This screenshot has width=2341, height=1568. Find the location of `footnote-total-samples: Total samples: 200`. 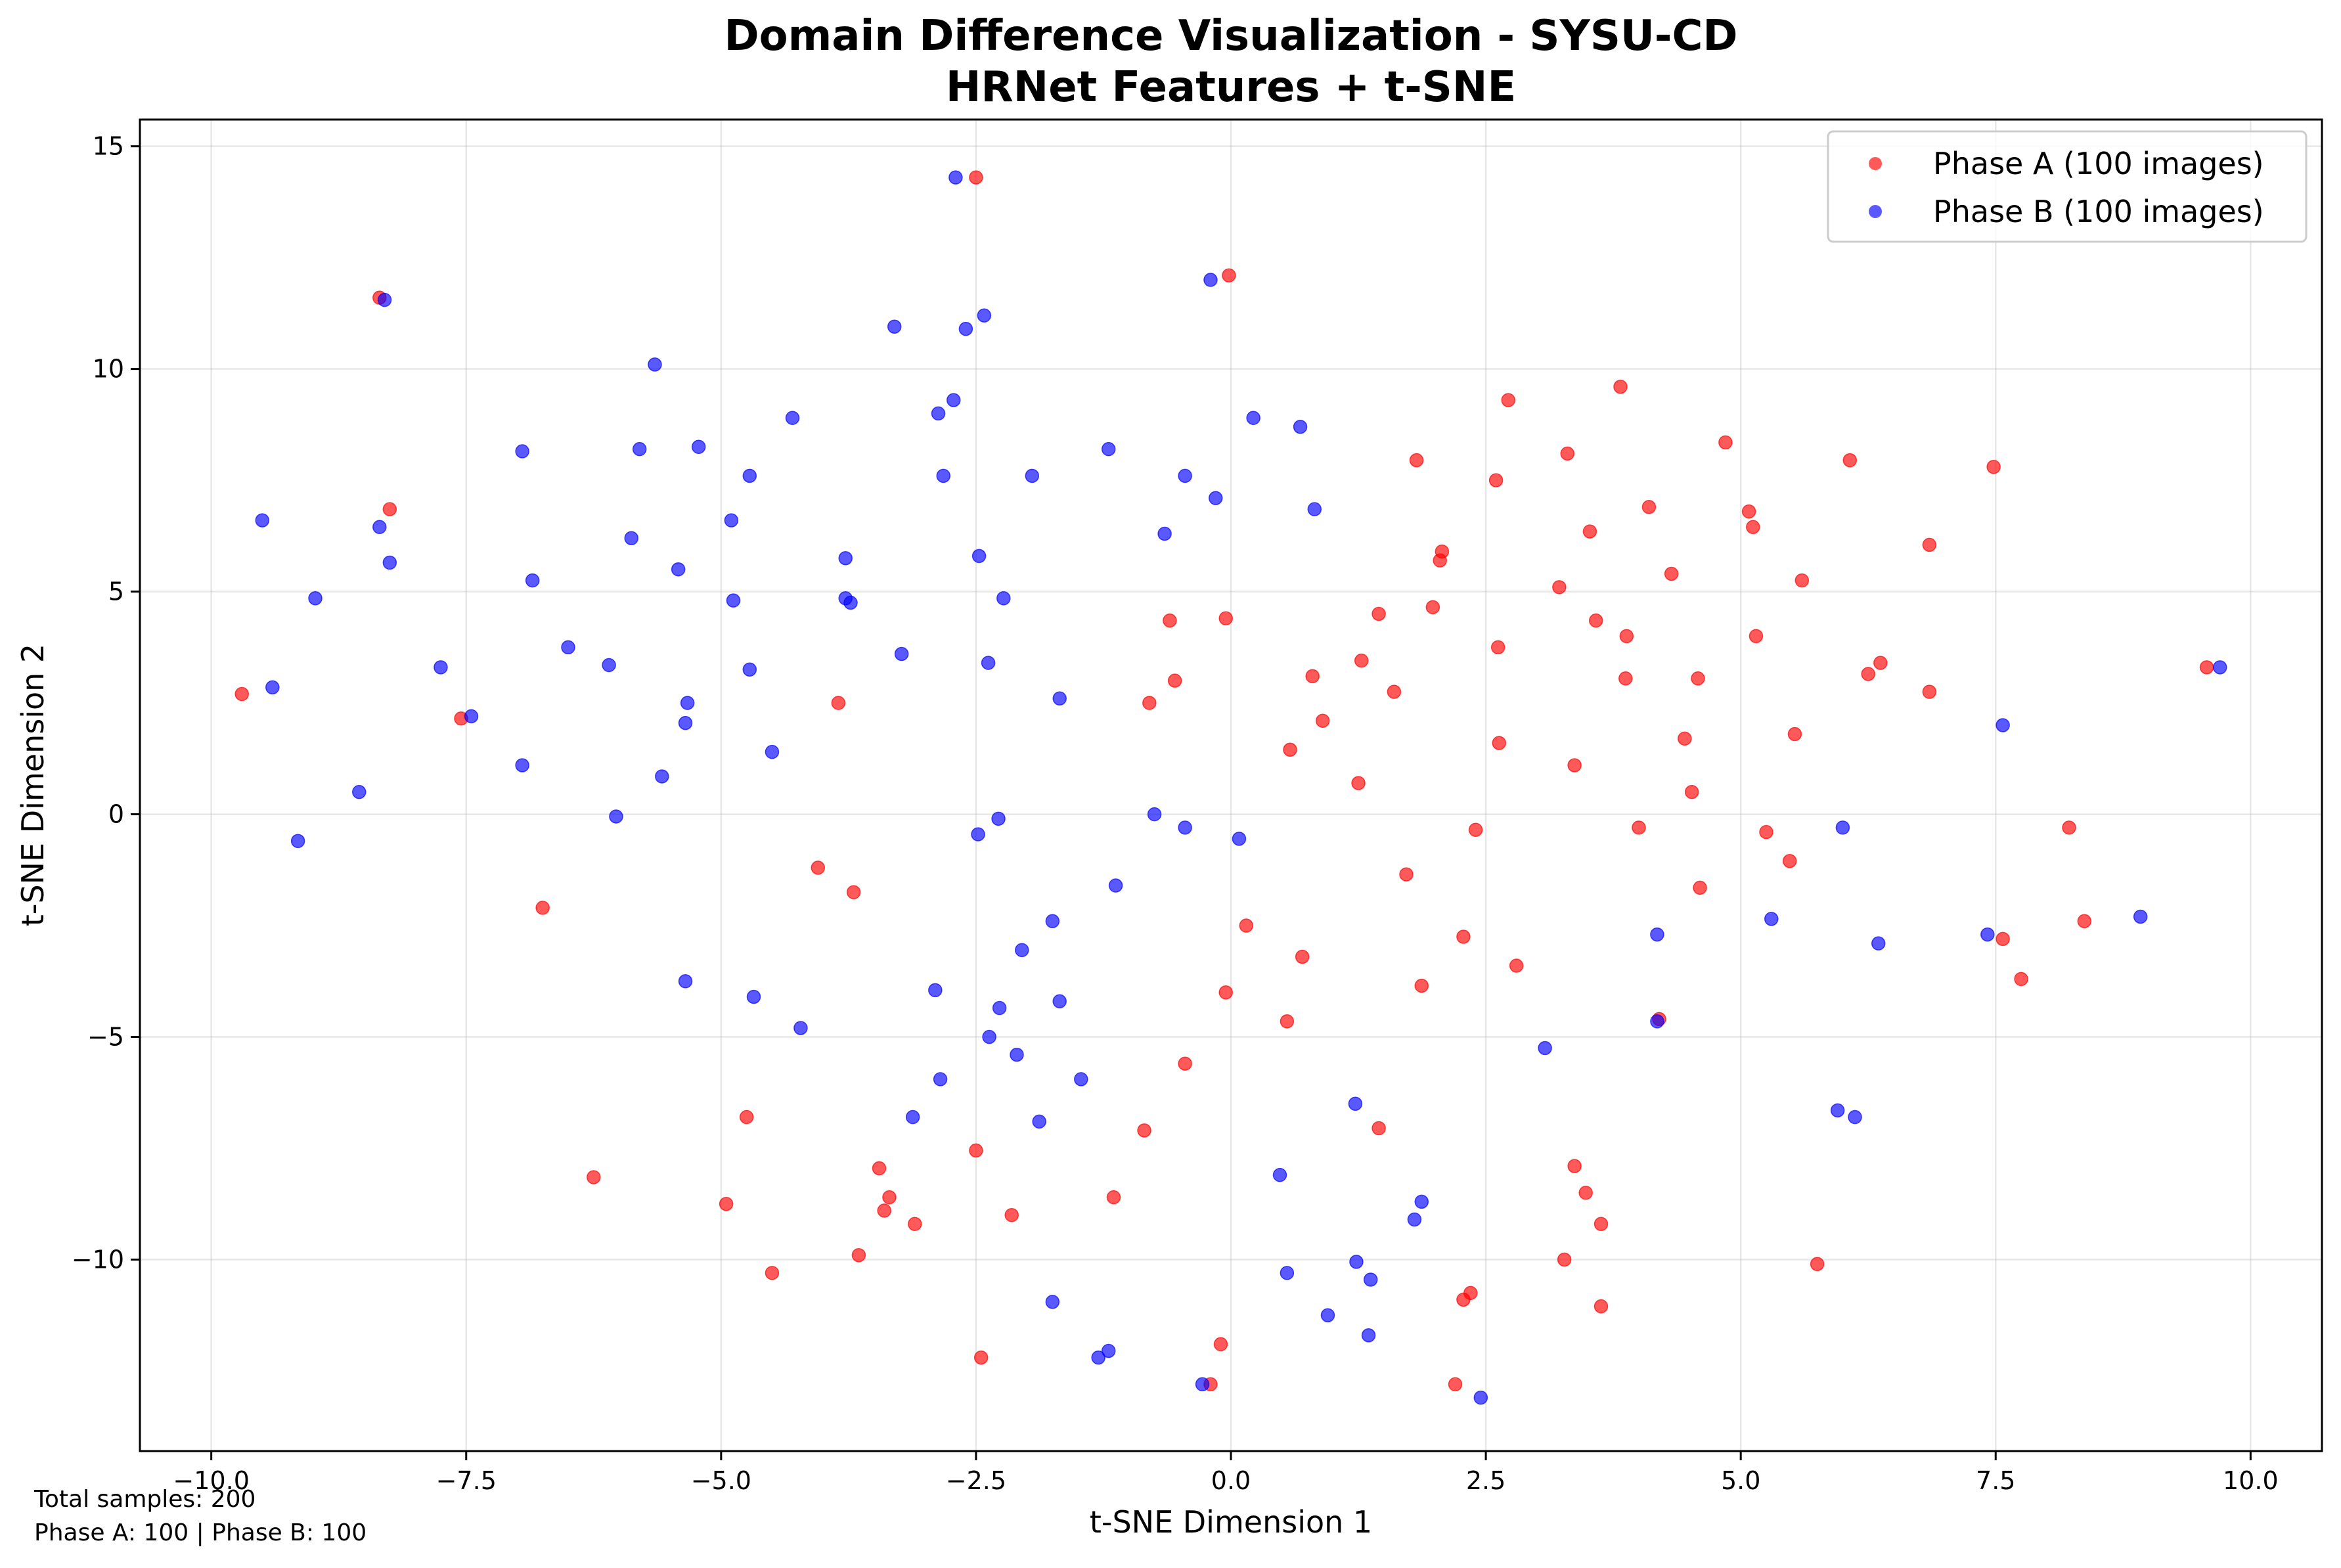

footnote-total-samples: Total samples: 200 is located at coordinates (145, 1499).